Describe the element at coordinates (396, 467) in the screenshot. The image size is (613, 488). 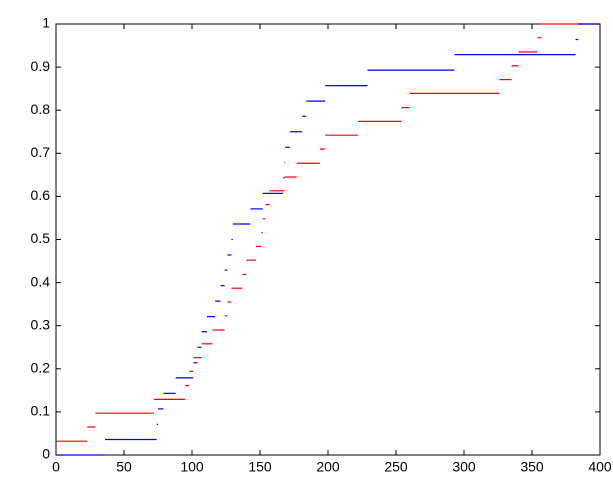
I see `x-tick-label: 250` at that location.